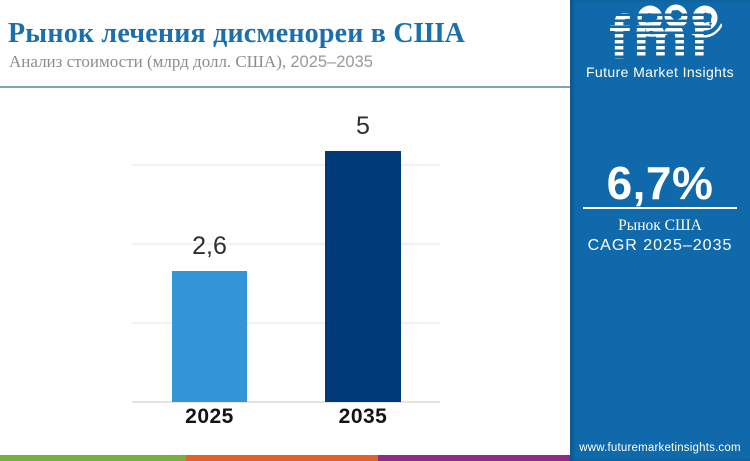  I want to click on subtitle-text: Анализ стоимости (млрд долл. США),, so click(150, 61).